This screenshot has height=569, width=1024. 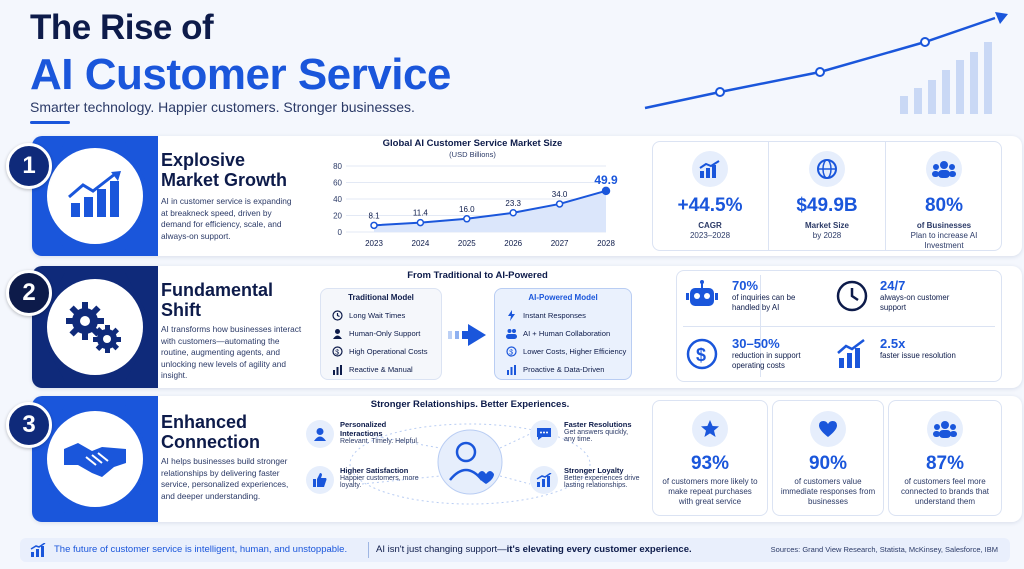 What do you see at coordinates (918, 355) in the screenshot?
I see `stat-text: faster issue resolution` at bounding box center [918, 355].